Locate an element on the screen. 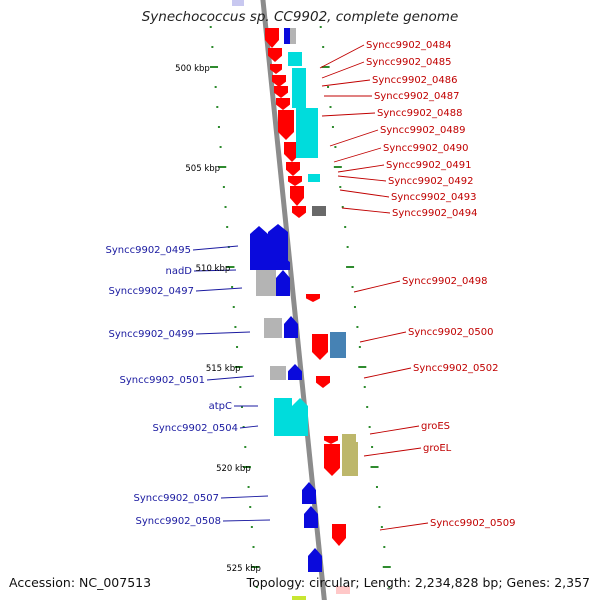 This screenshot has width=600, height=604. scale-label: 500 kbp is located at coordinates (192, 69).